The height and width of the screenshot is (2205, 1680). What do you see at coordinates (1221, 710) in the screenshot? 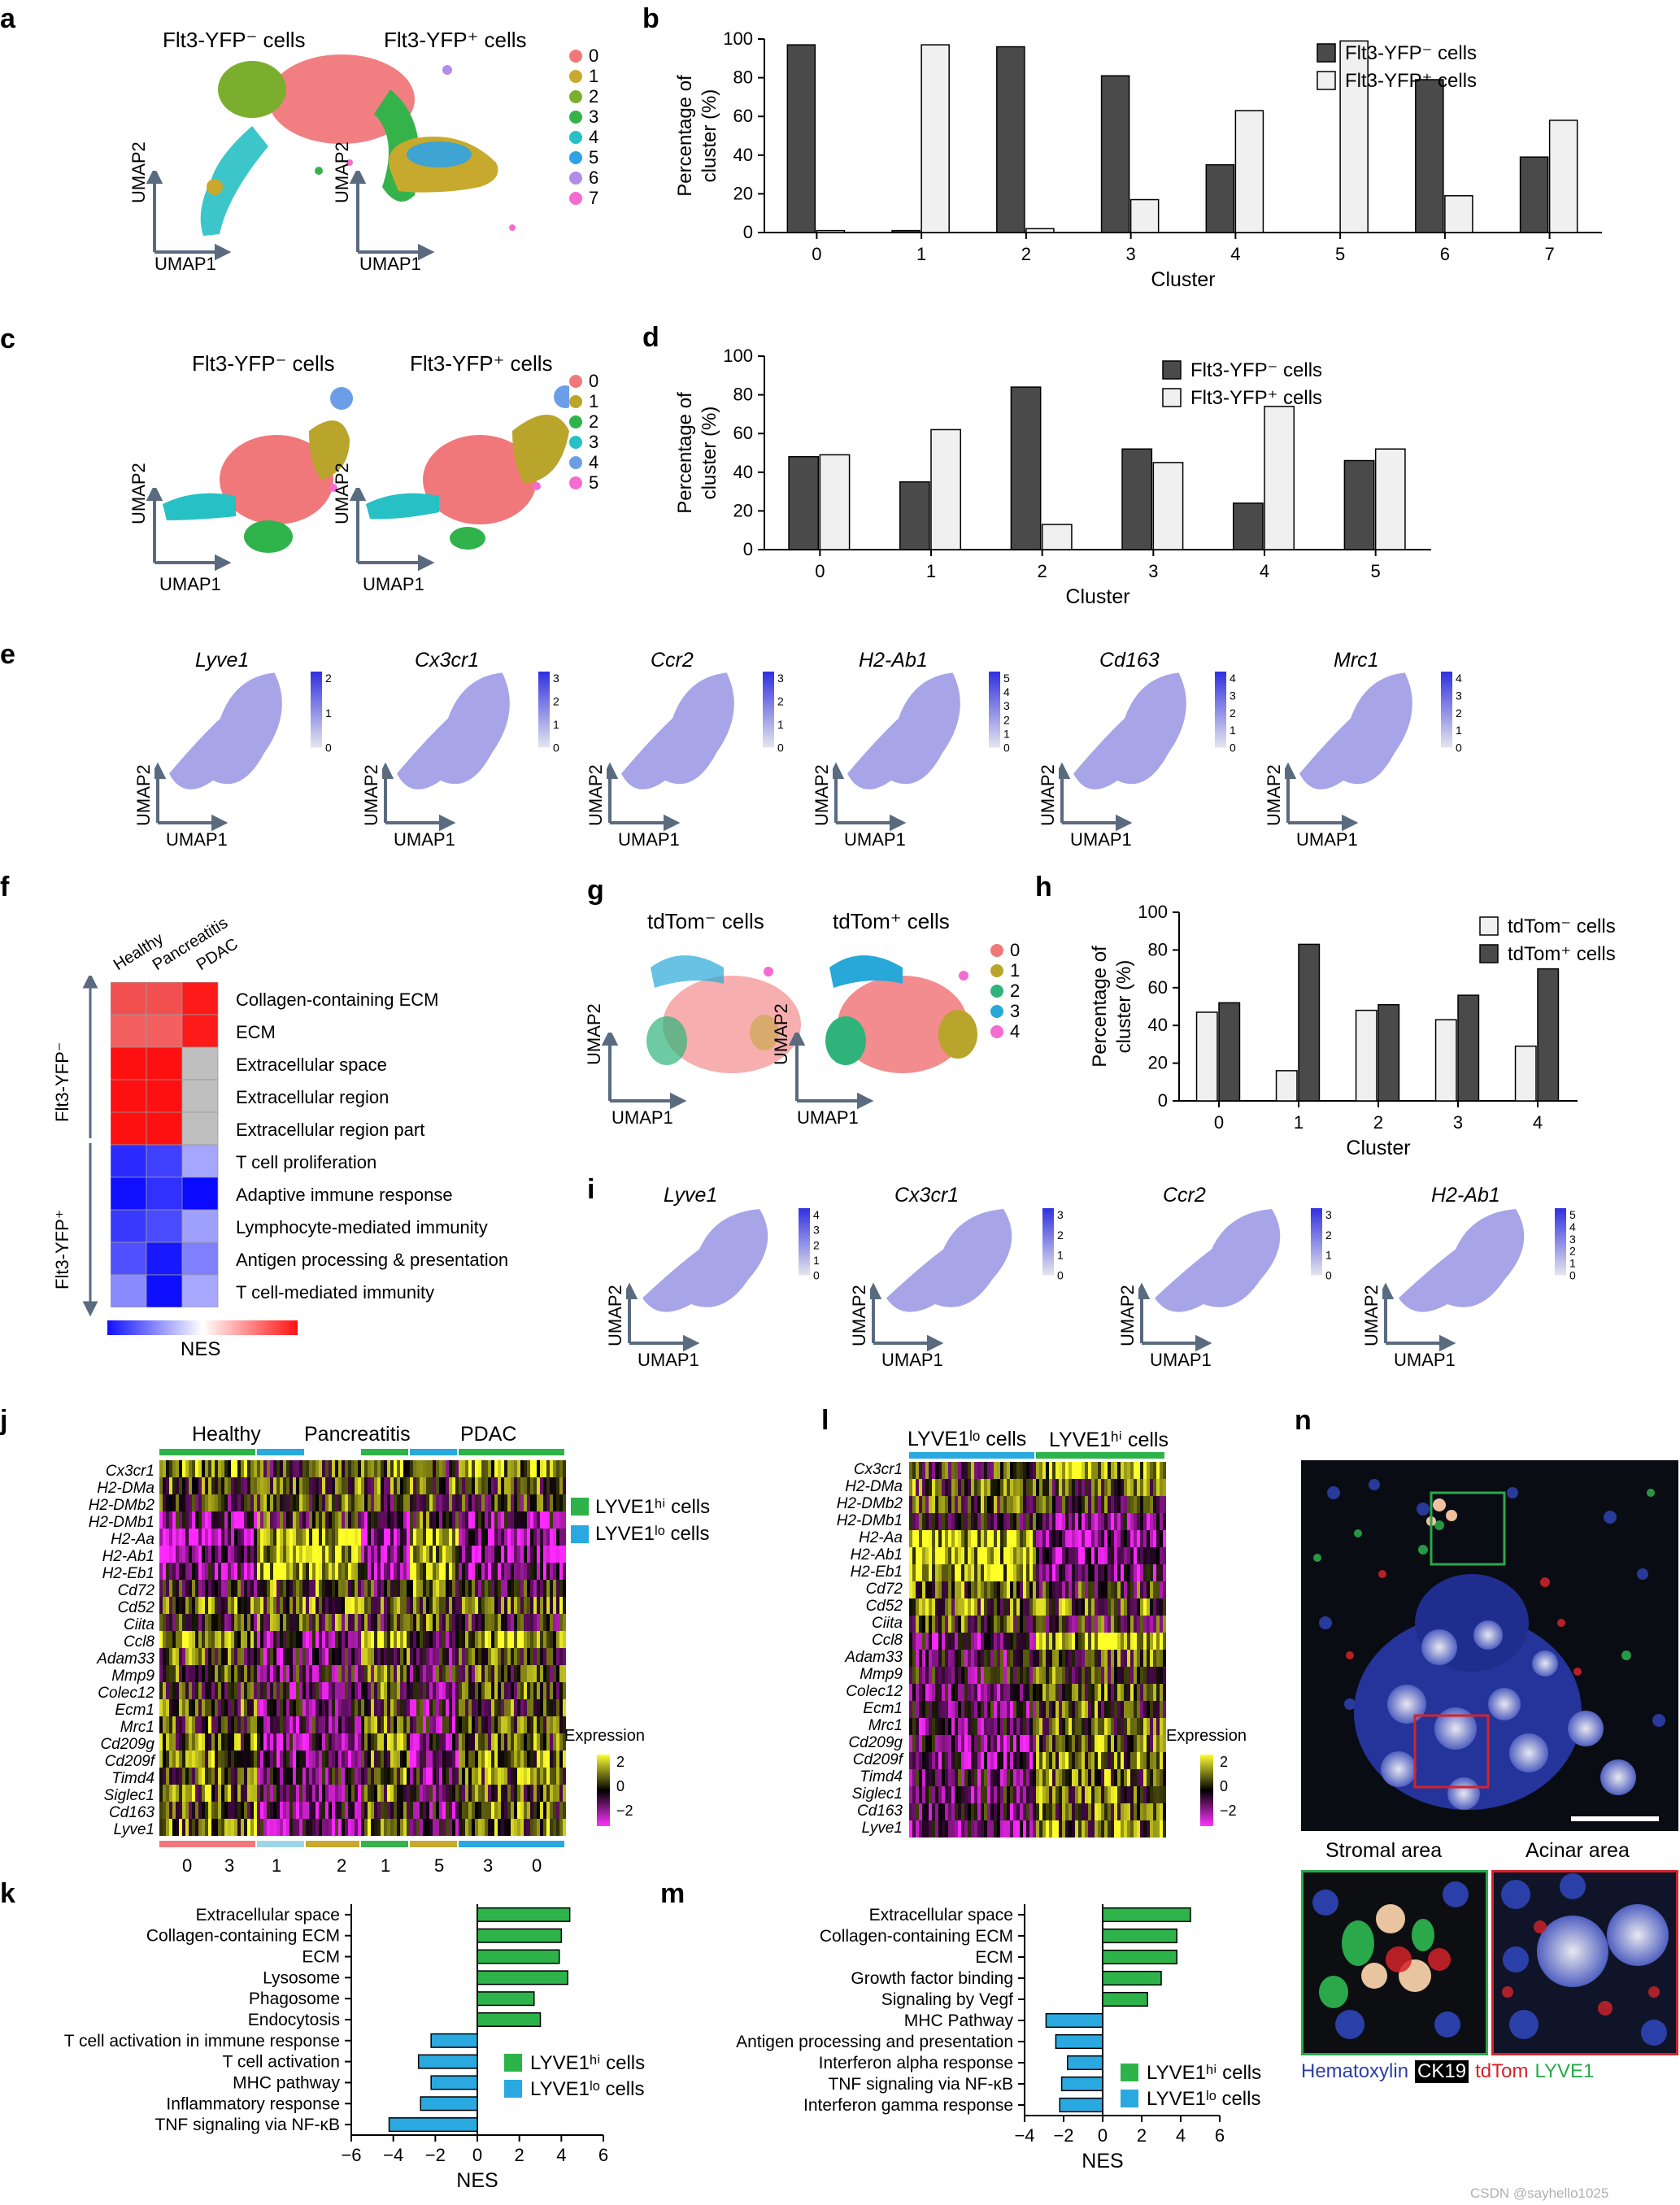
I see `expression-colorbar` at bounding box center [1221, 710].